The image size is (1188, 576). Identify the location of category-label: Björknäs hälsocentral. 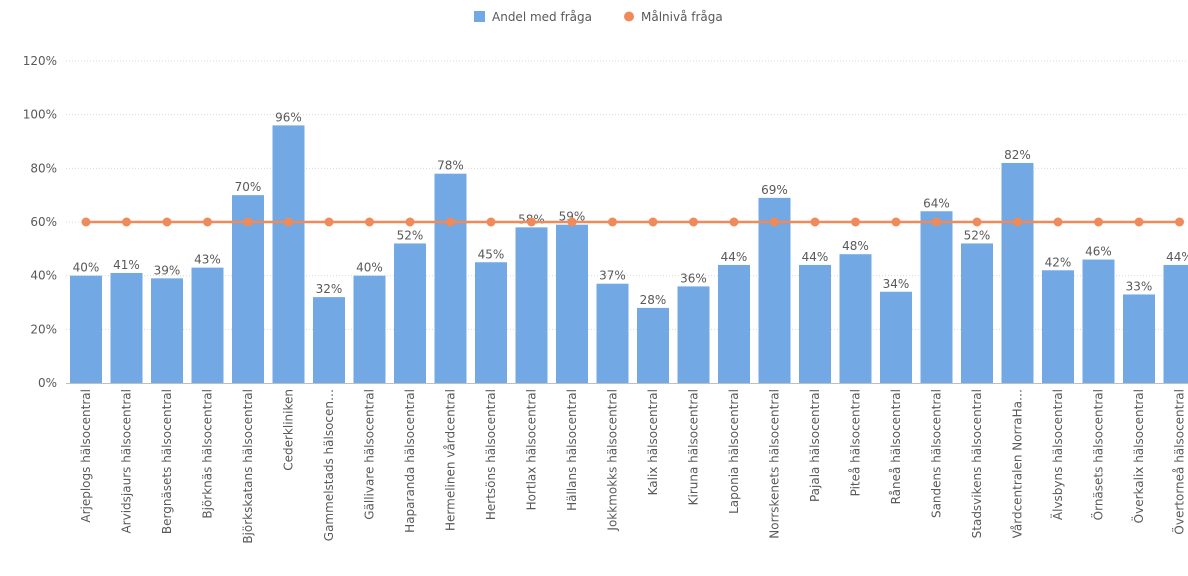
(208, 454).